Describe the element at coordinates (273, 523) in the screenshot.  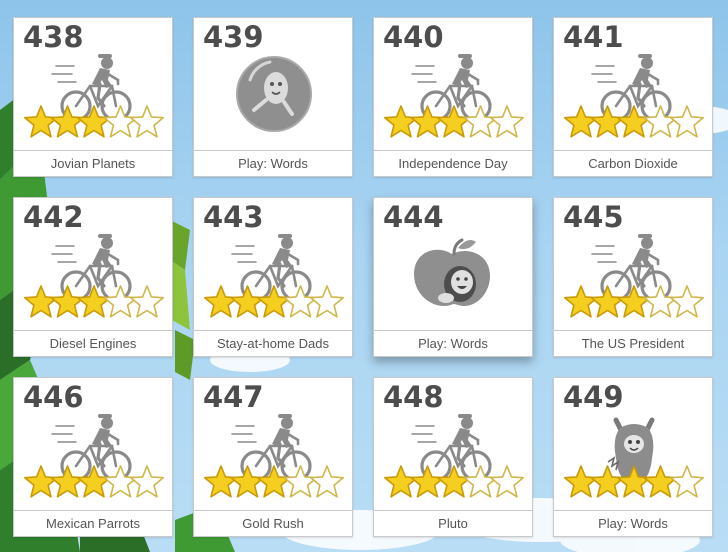
I see `level-title: Gold Rush` at that location.